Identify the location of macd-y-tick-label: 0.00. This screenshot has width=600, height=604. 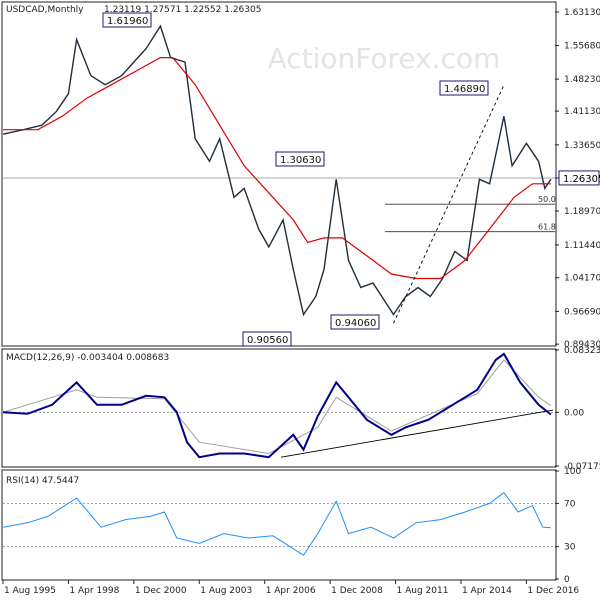
(574, 413).